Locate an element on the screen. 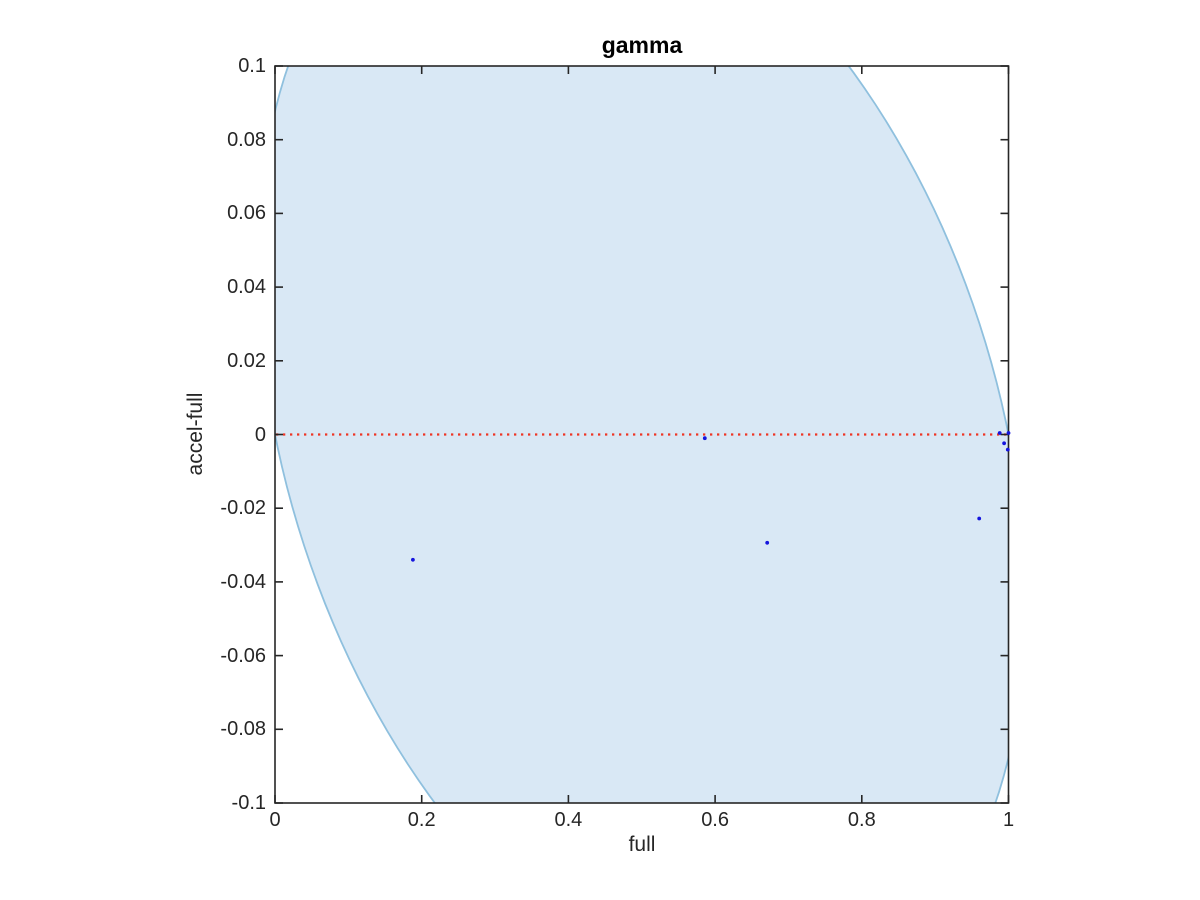 Image resolution: width=1200 pixels, height=900 pixels. y-tick-label: -0.02 is located at coordinates (243, 508).